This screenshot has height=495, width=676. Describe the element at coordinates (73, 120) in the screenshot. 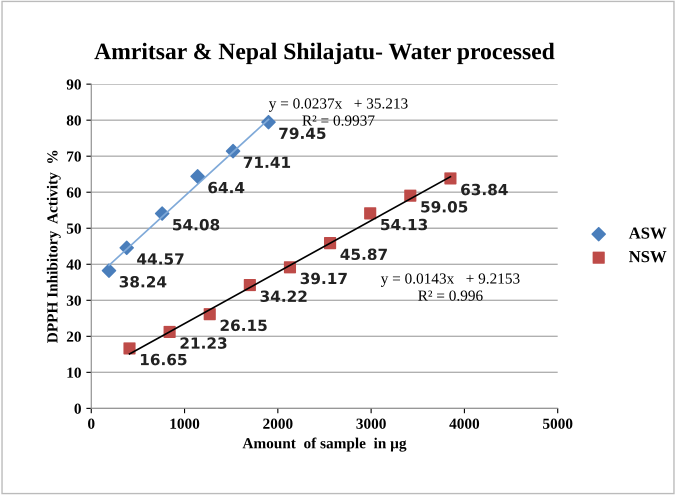

I see `y-tick-label: 80` at that location.